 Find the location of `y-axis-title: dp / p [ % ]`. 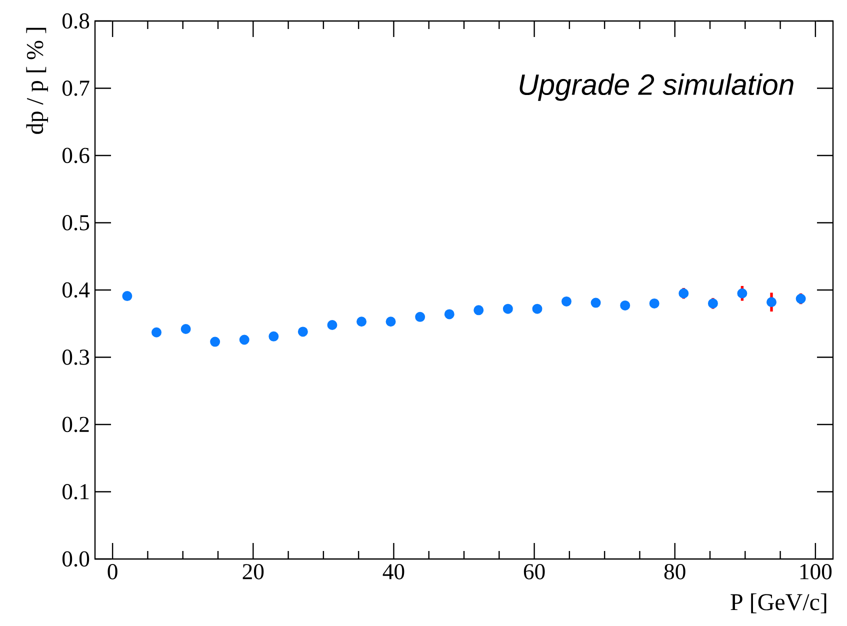

y-axis-title: dp / p [ % ] is located at coordinates (37, 81).